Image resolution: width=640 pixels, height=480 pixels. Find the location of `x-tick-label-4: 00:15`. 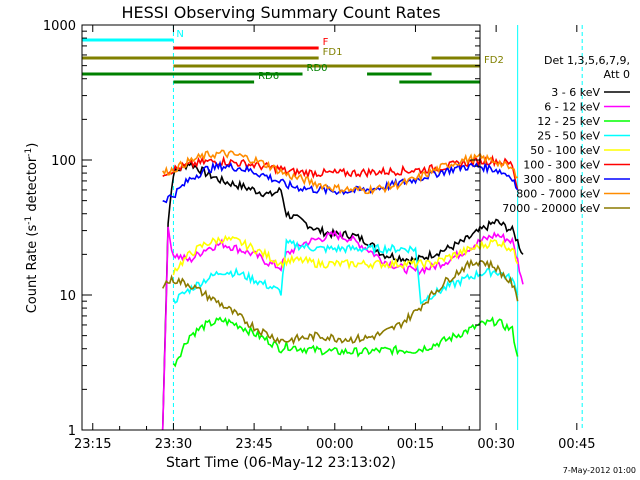

x-tick-label-4: 00:15 is located at coordinates (415, 444).